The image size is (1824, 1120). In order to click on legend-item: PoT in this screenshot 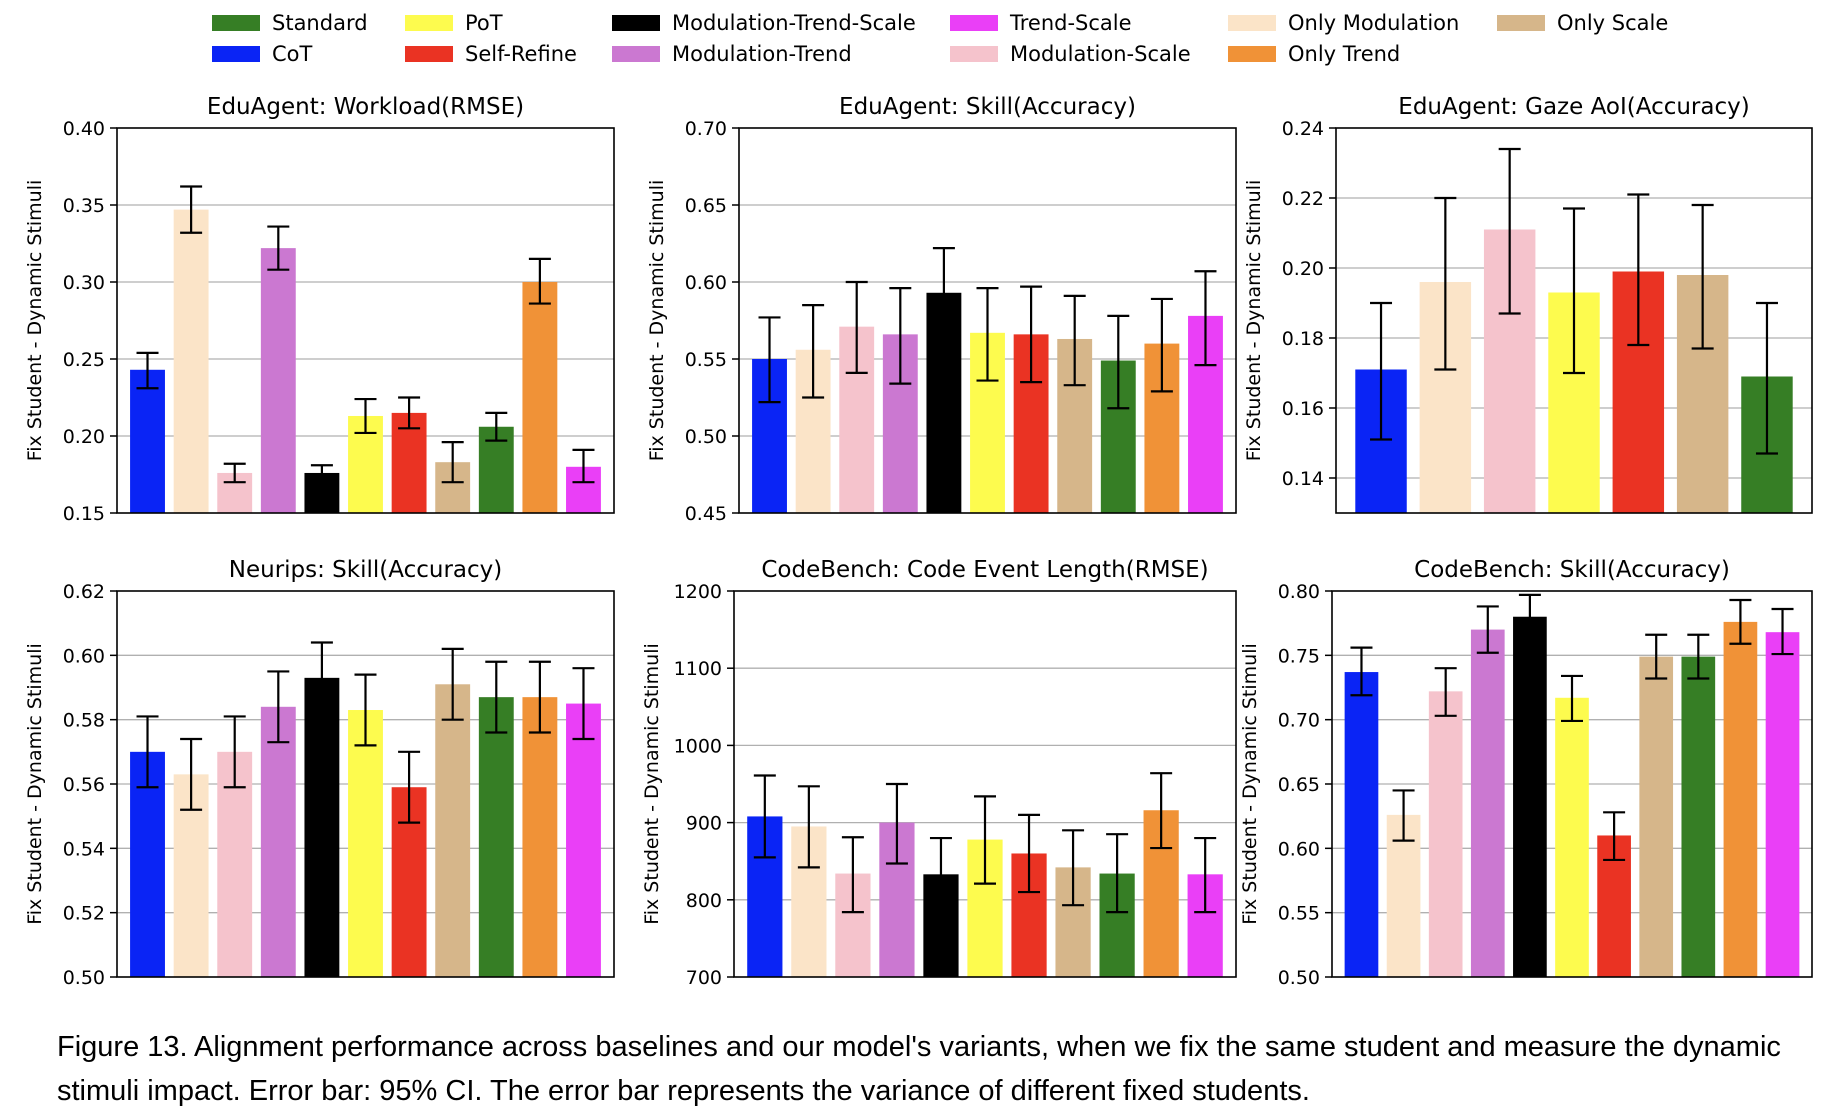, I will do `click(454, 23)`.